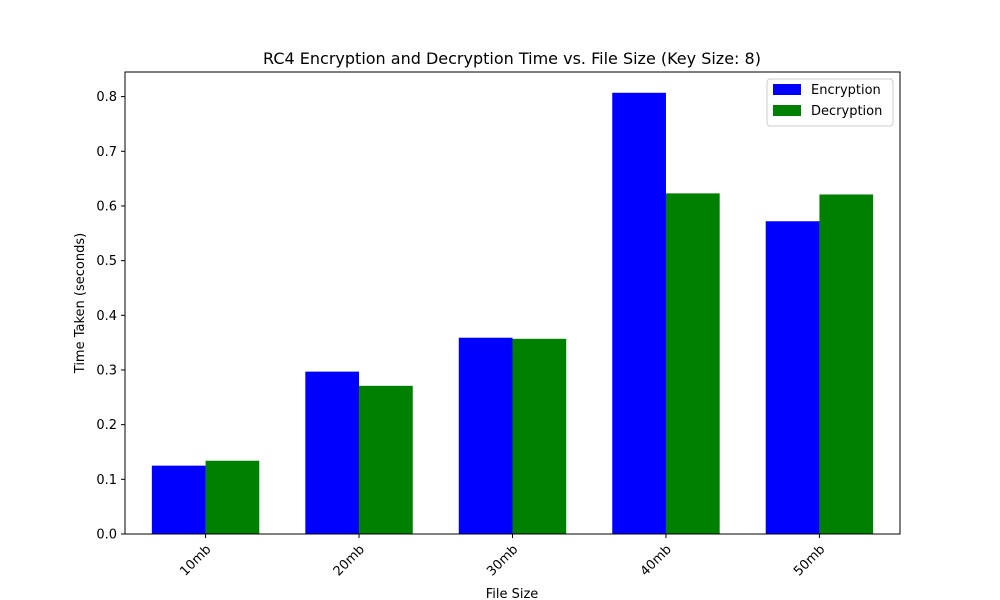 The width and height of the screenshot is (1000, 600). Describe the element at coordinates (195, 560) in the screenshot. I see `x-tick-label-10mb: 10mb` at that location.